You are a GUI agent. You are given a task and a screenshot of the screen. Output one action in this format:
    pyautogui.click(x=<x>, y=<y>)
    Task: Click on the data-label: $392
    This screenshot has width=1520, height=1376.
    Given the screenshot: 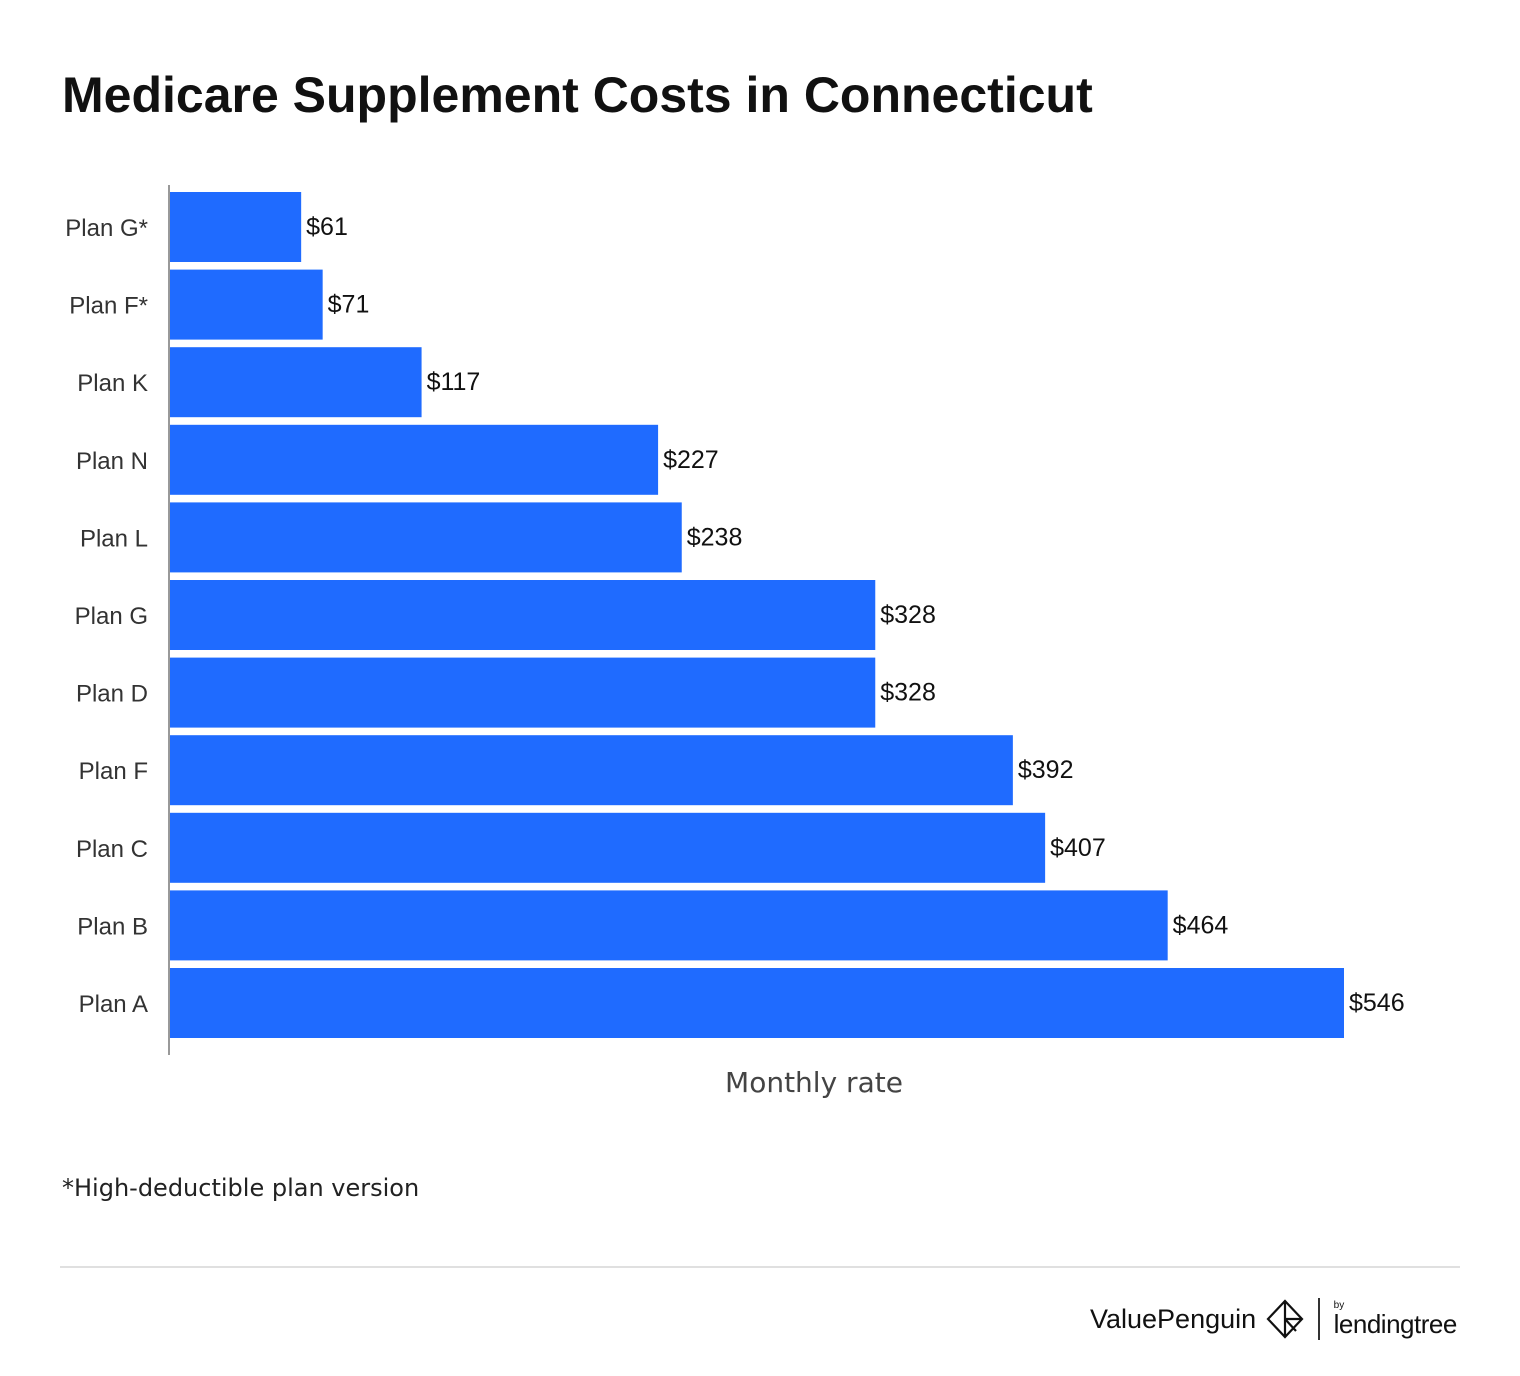 What is the action you would take?
    pyautogui.click(x=1046, y=770)
    